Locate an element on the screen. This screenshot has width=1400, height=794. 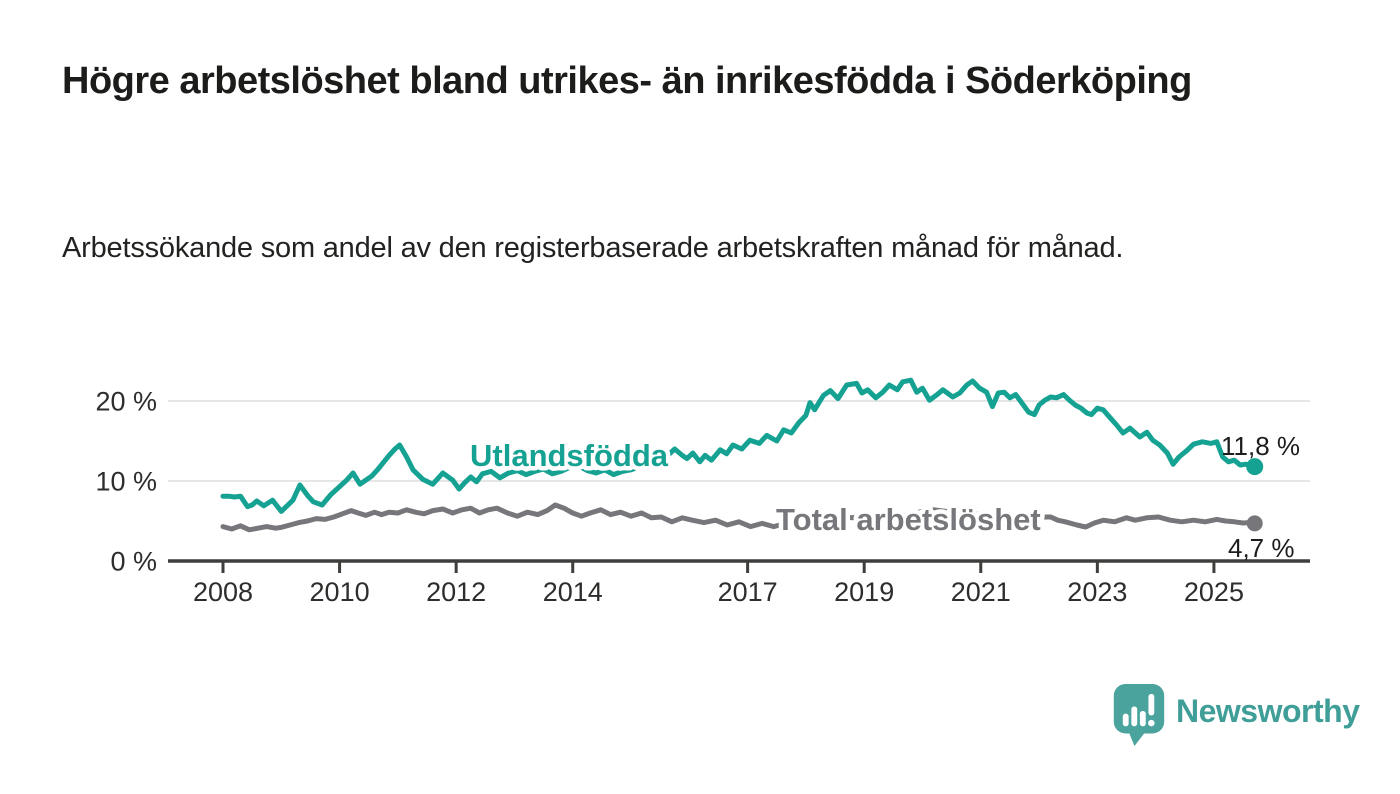
end-value-label-total: 4,7 % is located at coordinates (1261, 548).